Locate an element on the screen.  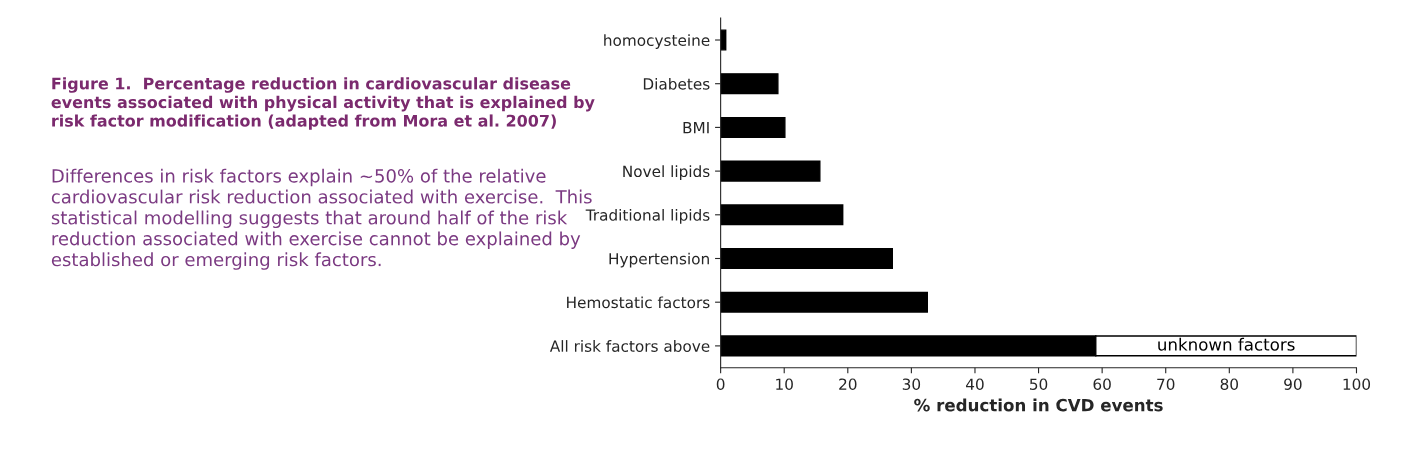
y-tick-label: All risk factors above is located at coordinates (629, 346).